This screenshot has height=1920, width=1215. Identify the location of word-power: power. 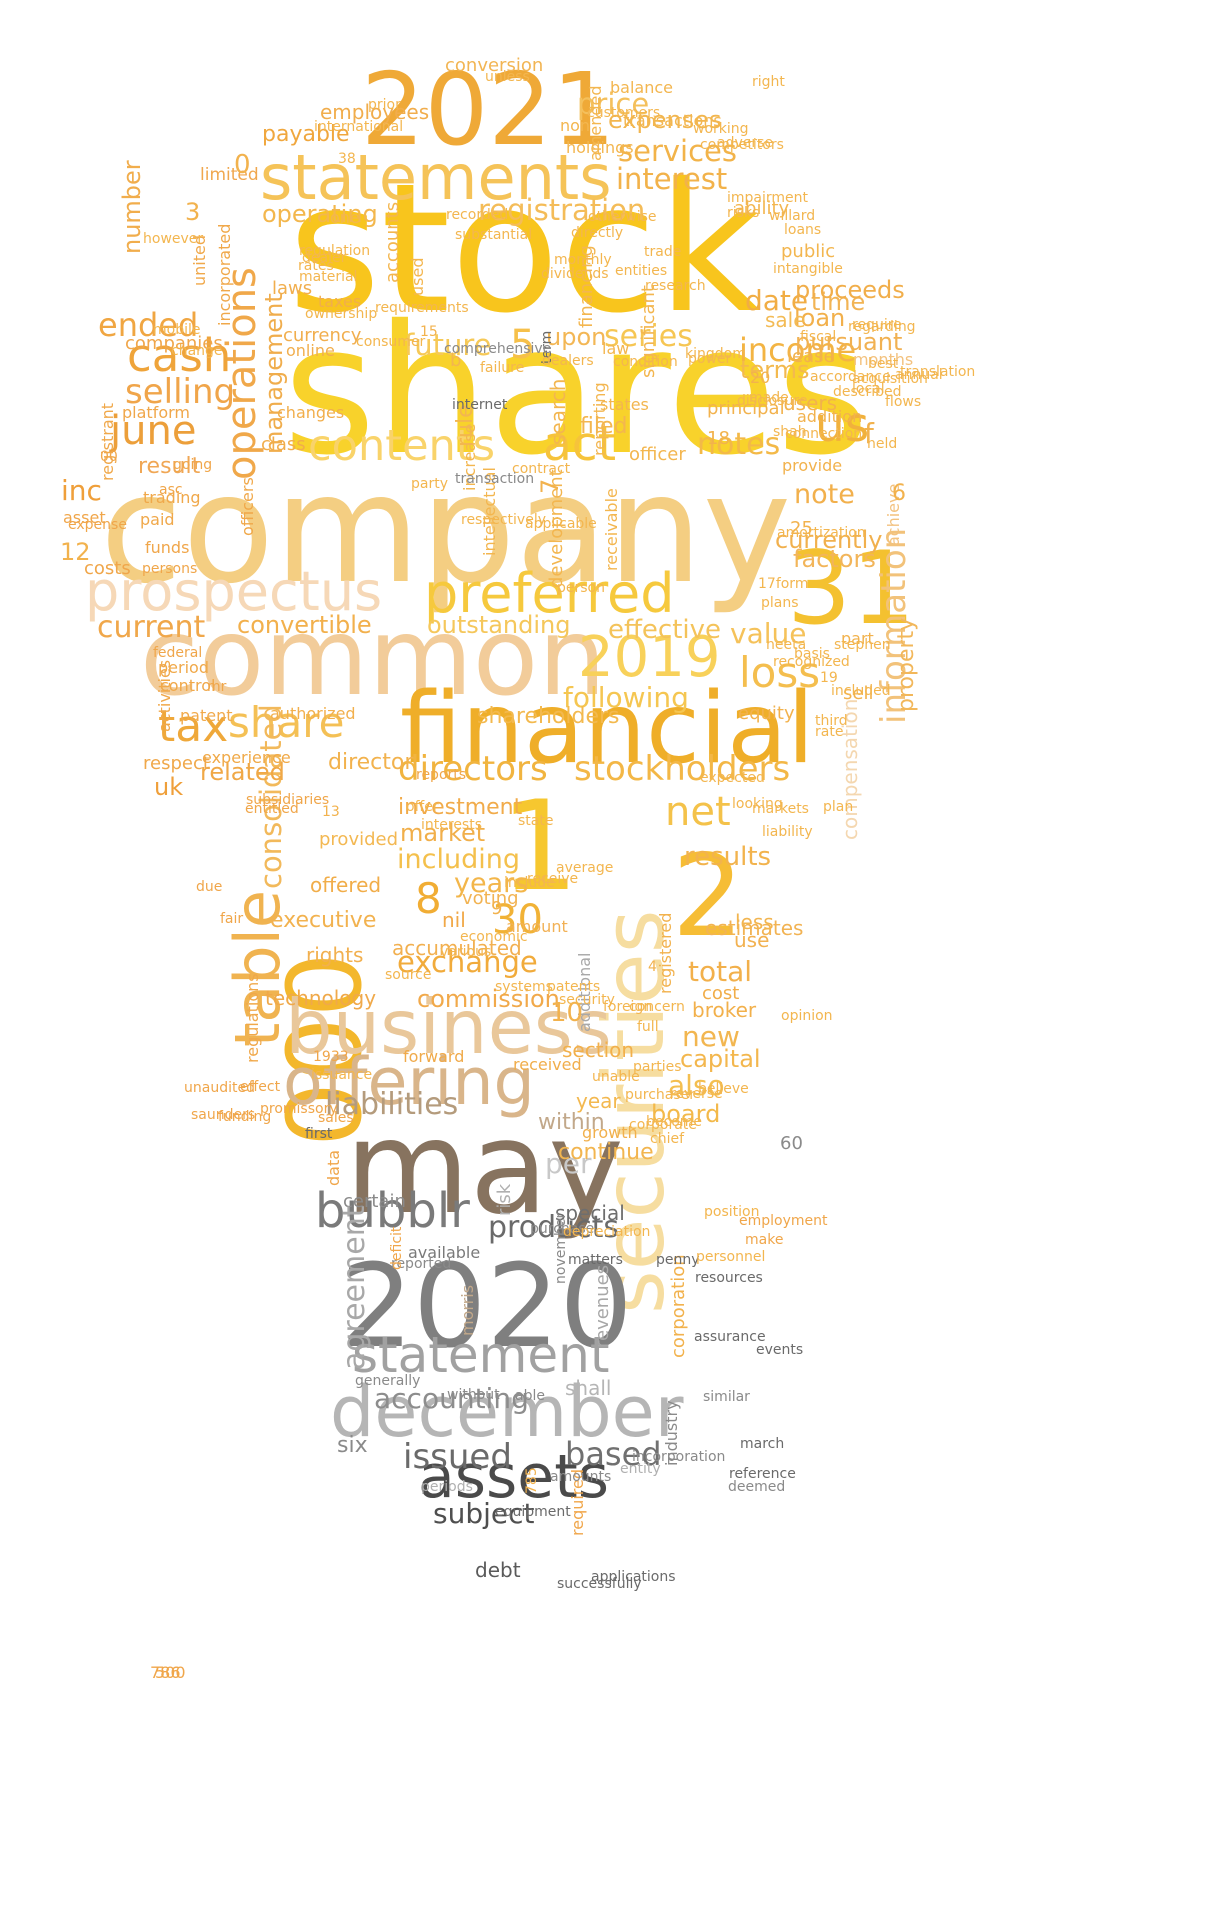
(710, 359).